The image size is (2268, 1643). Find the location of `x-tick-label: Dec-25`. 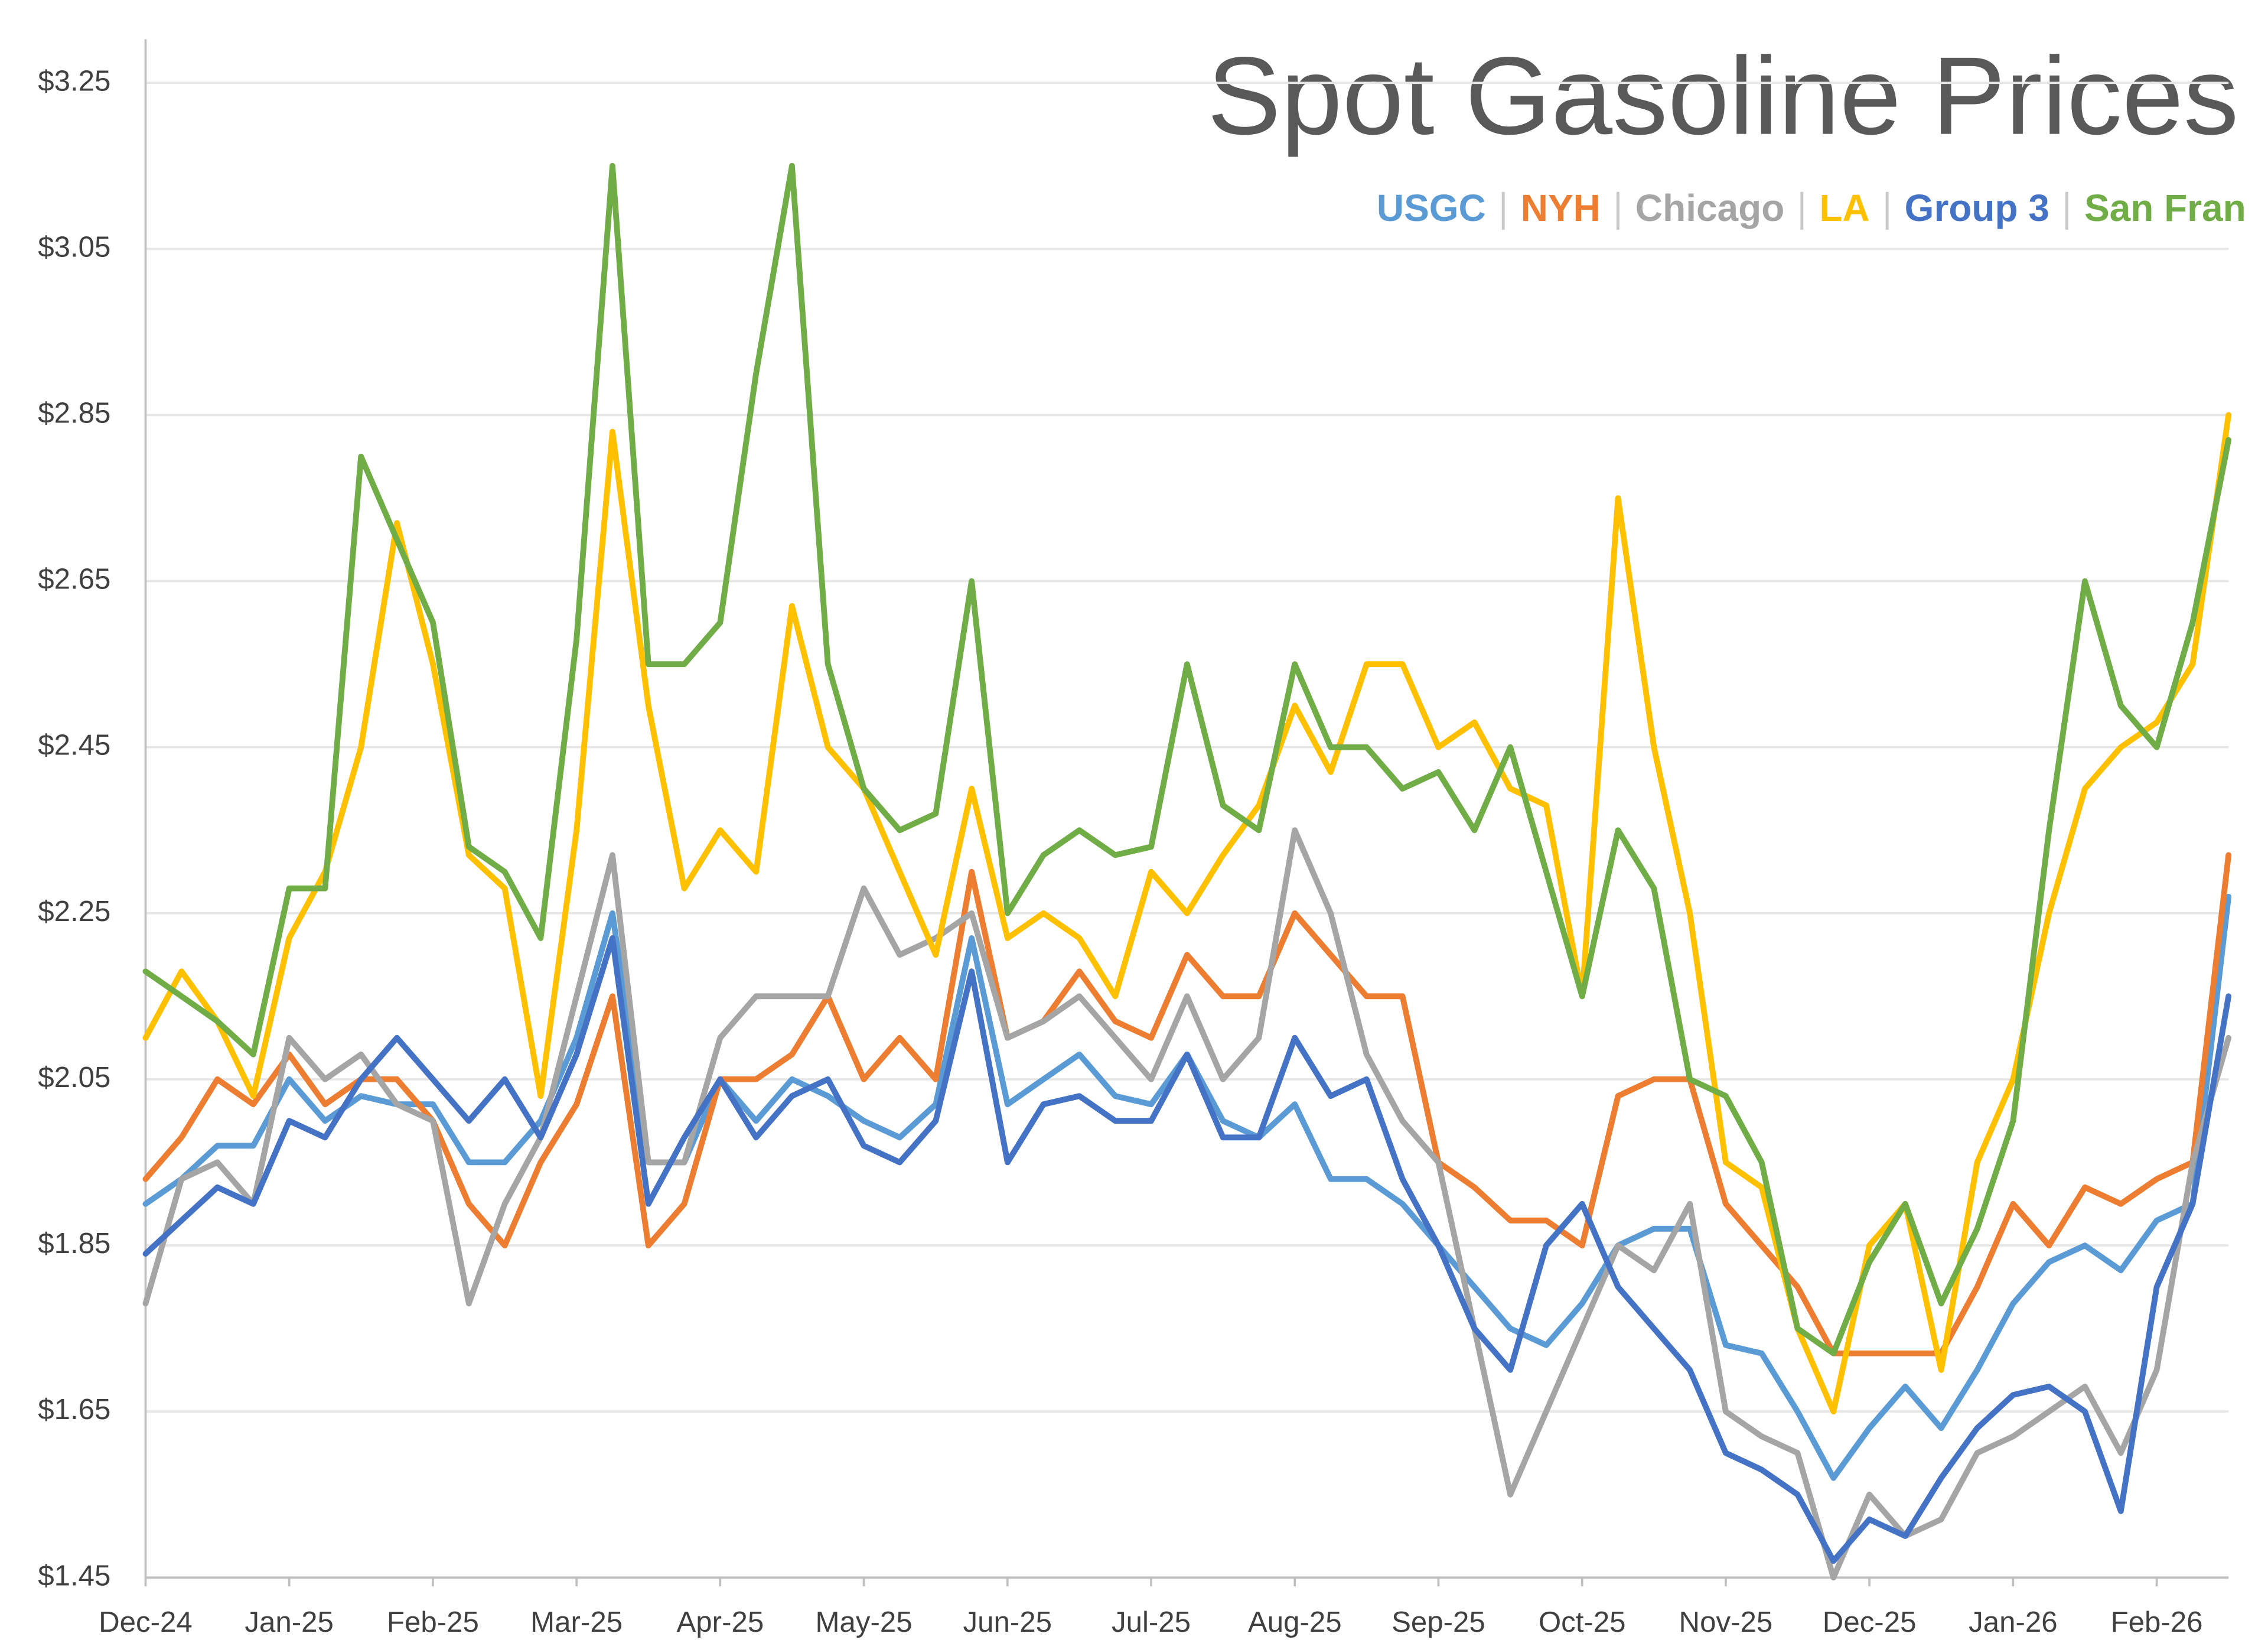

x-tick-label: Dec-25 is located at coordinates (1870, 1622).